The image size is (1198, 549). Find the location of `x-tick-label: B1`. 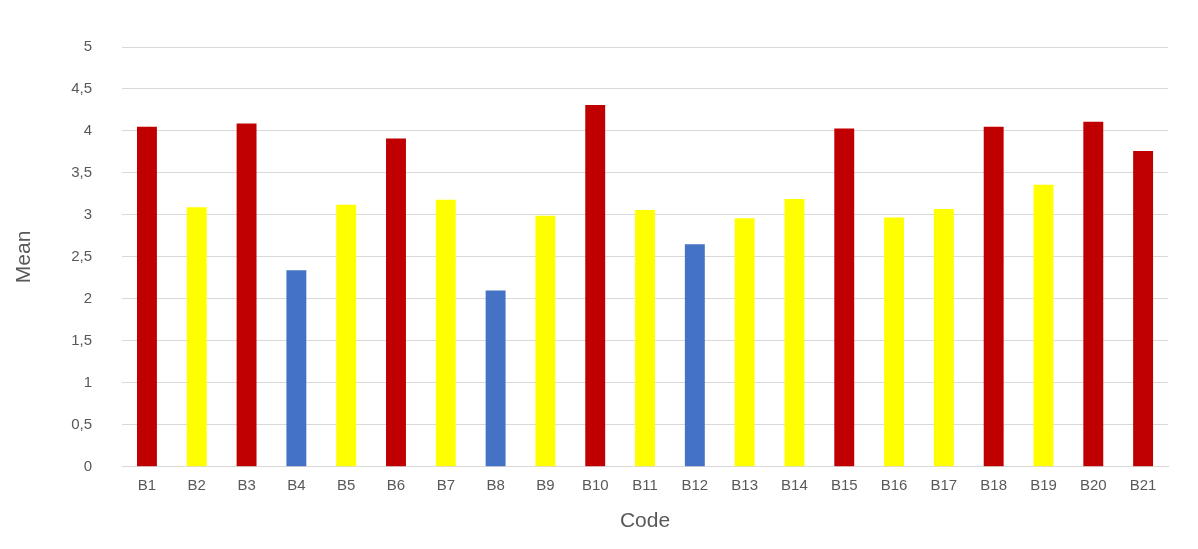

x-tick-label: B1 is located at coordinates (147, 484).